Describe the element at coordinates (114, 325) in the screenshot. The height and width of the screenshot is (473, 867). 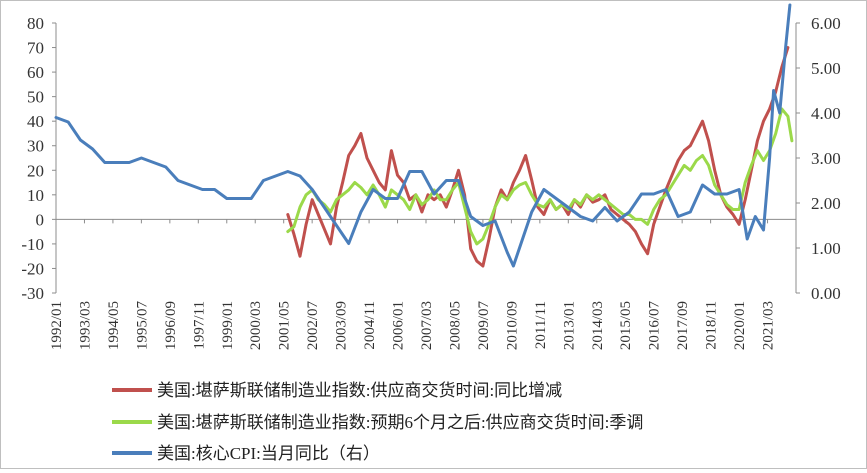
I see `x-tick-label: 1994/05` at that location.